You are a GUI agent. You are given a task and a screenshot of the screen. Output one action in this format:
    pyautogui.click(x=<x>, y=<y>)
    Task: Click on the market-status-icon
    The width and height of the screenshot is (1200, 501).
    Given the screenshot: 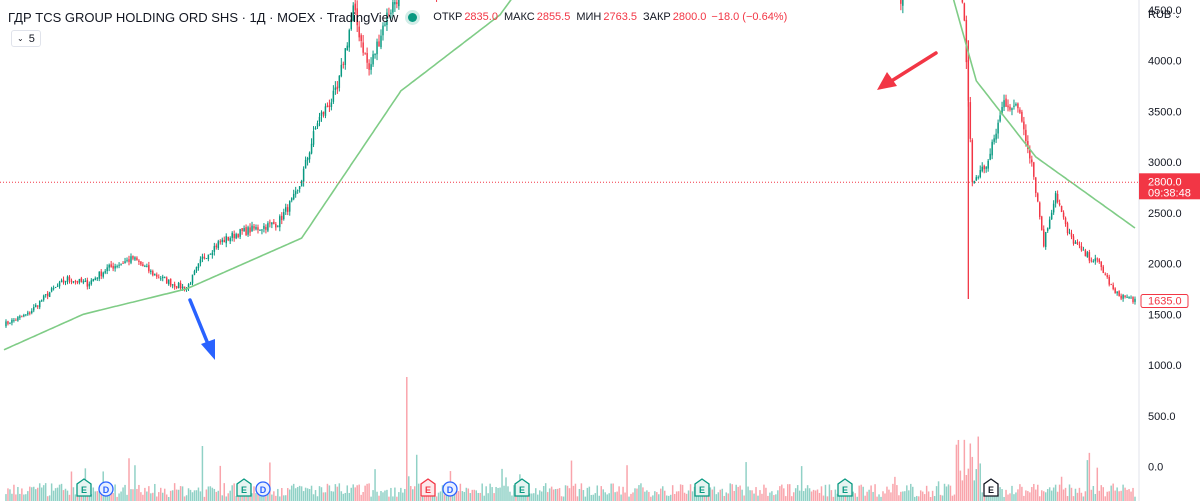 What is the action you would take?
    pyautogui.click(x=413, y=17)
    